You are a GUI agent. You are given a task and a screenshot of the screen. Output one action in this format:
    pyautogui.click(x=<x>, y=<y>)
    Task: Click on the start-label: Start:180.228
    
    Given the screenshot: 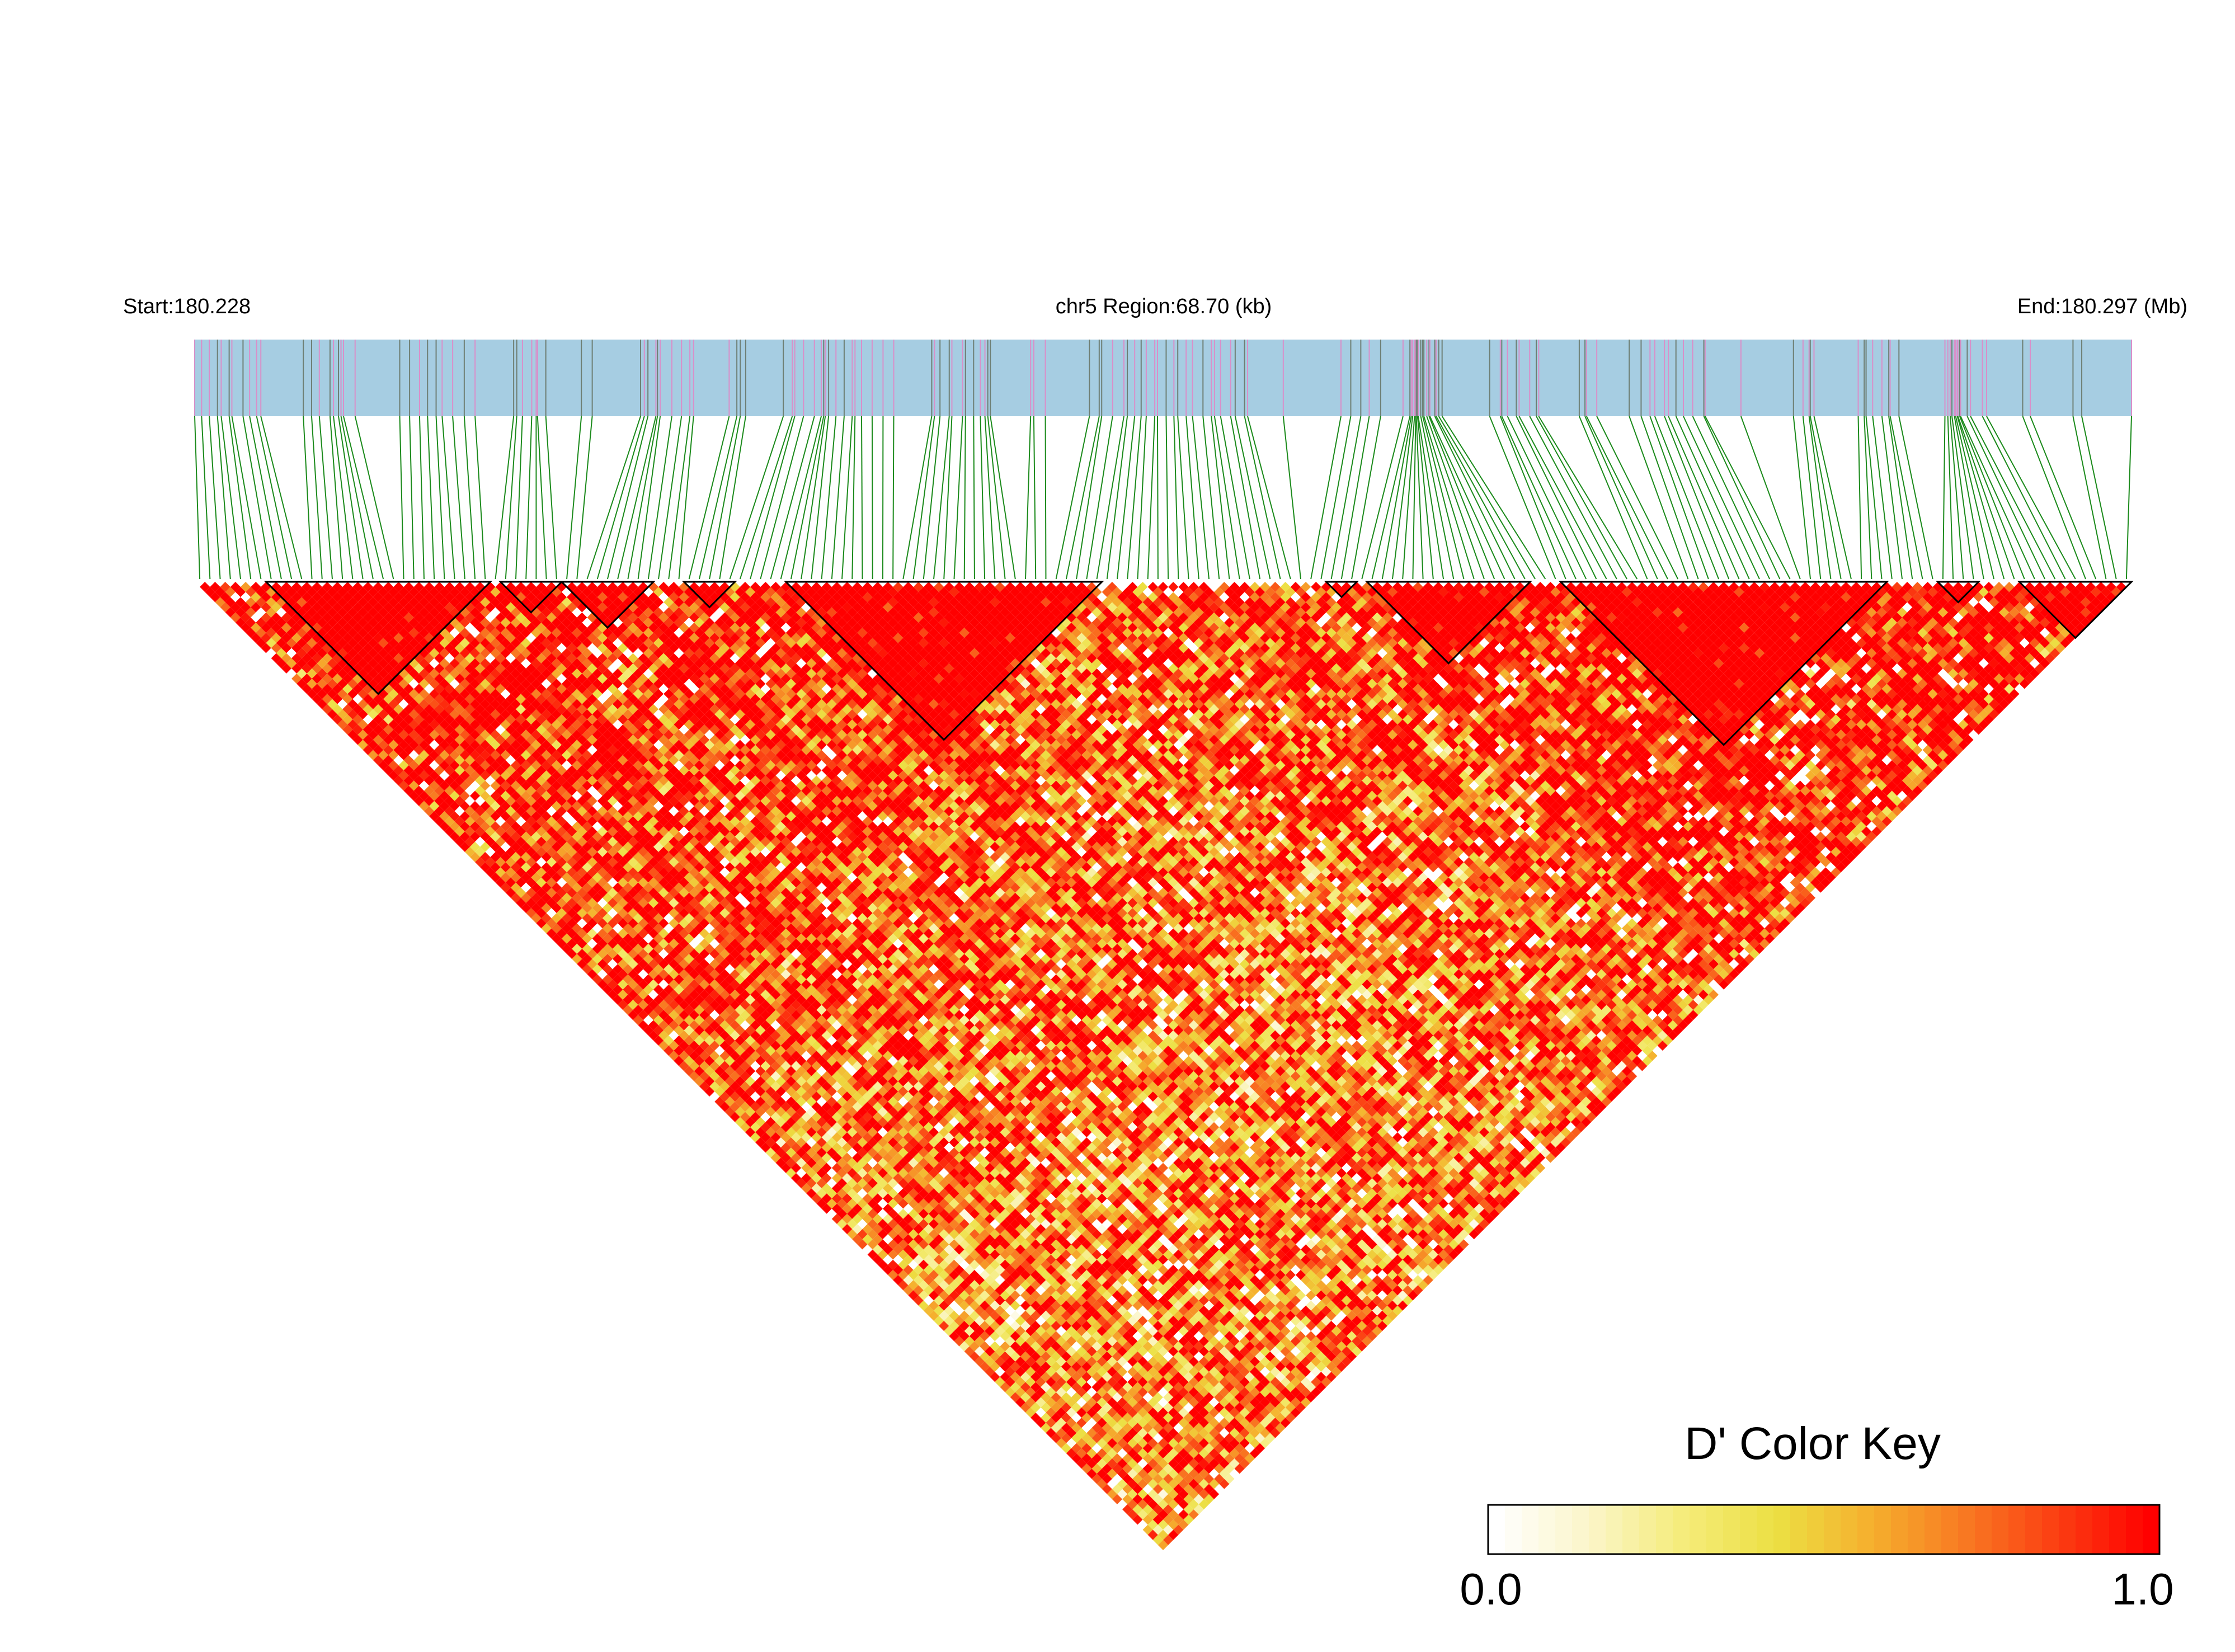 What is the action you would take?
    pyautogui.click(x=187, y=306)
    